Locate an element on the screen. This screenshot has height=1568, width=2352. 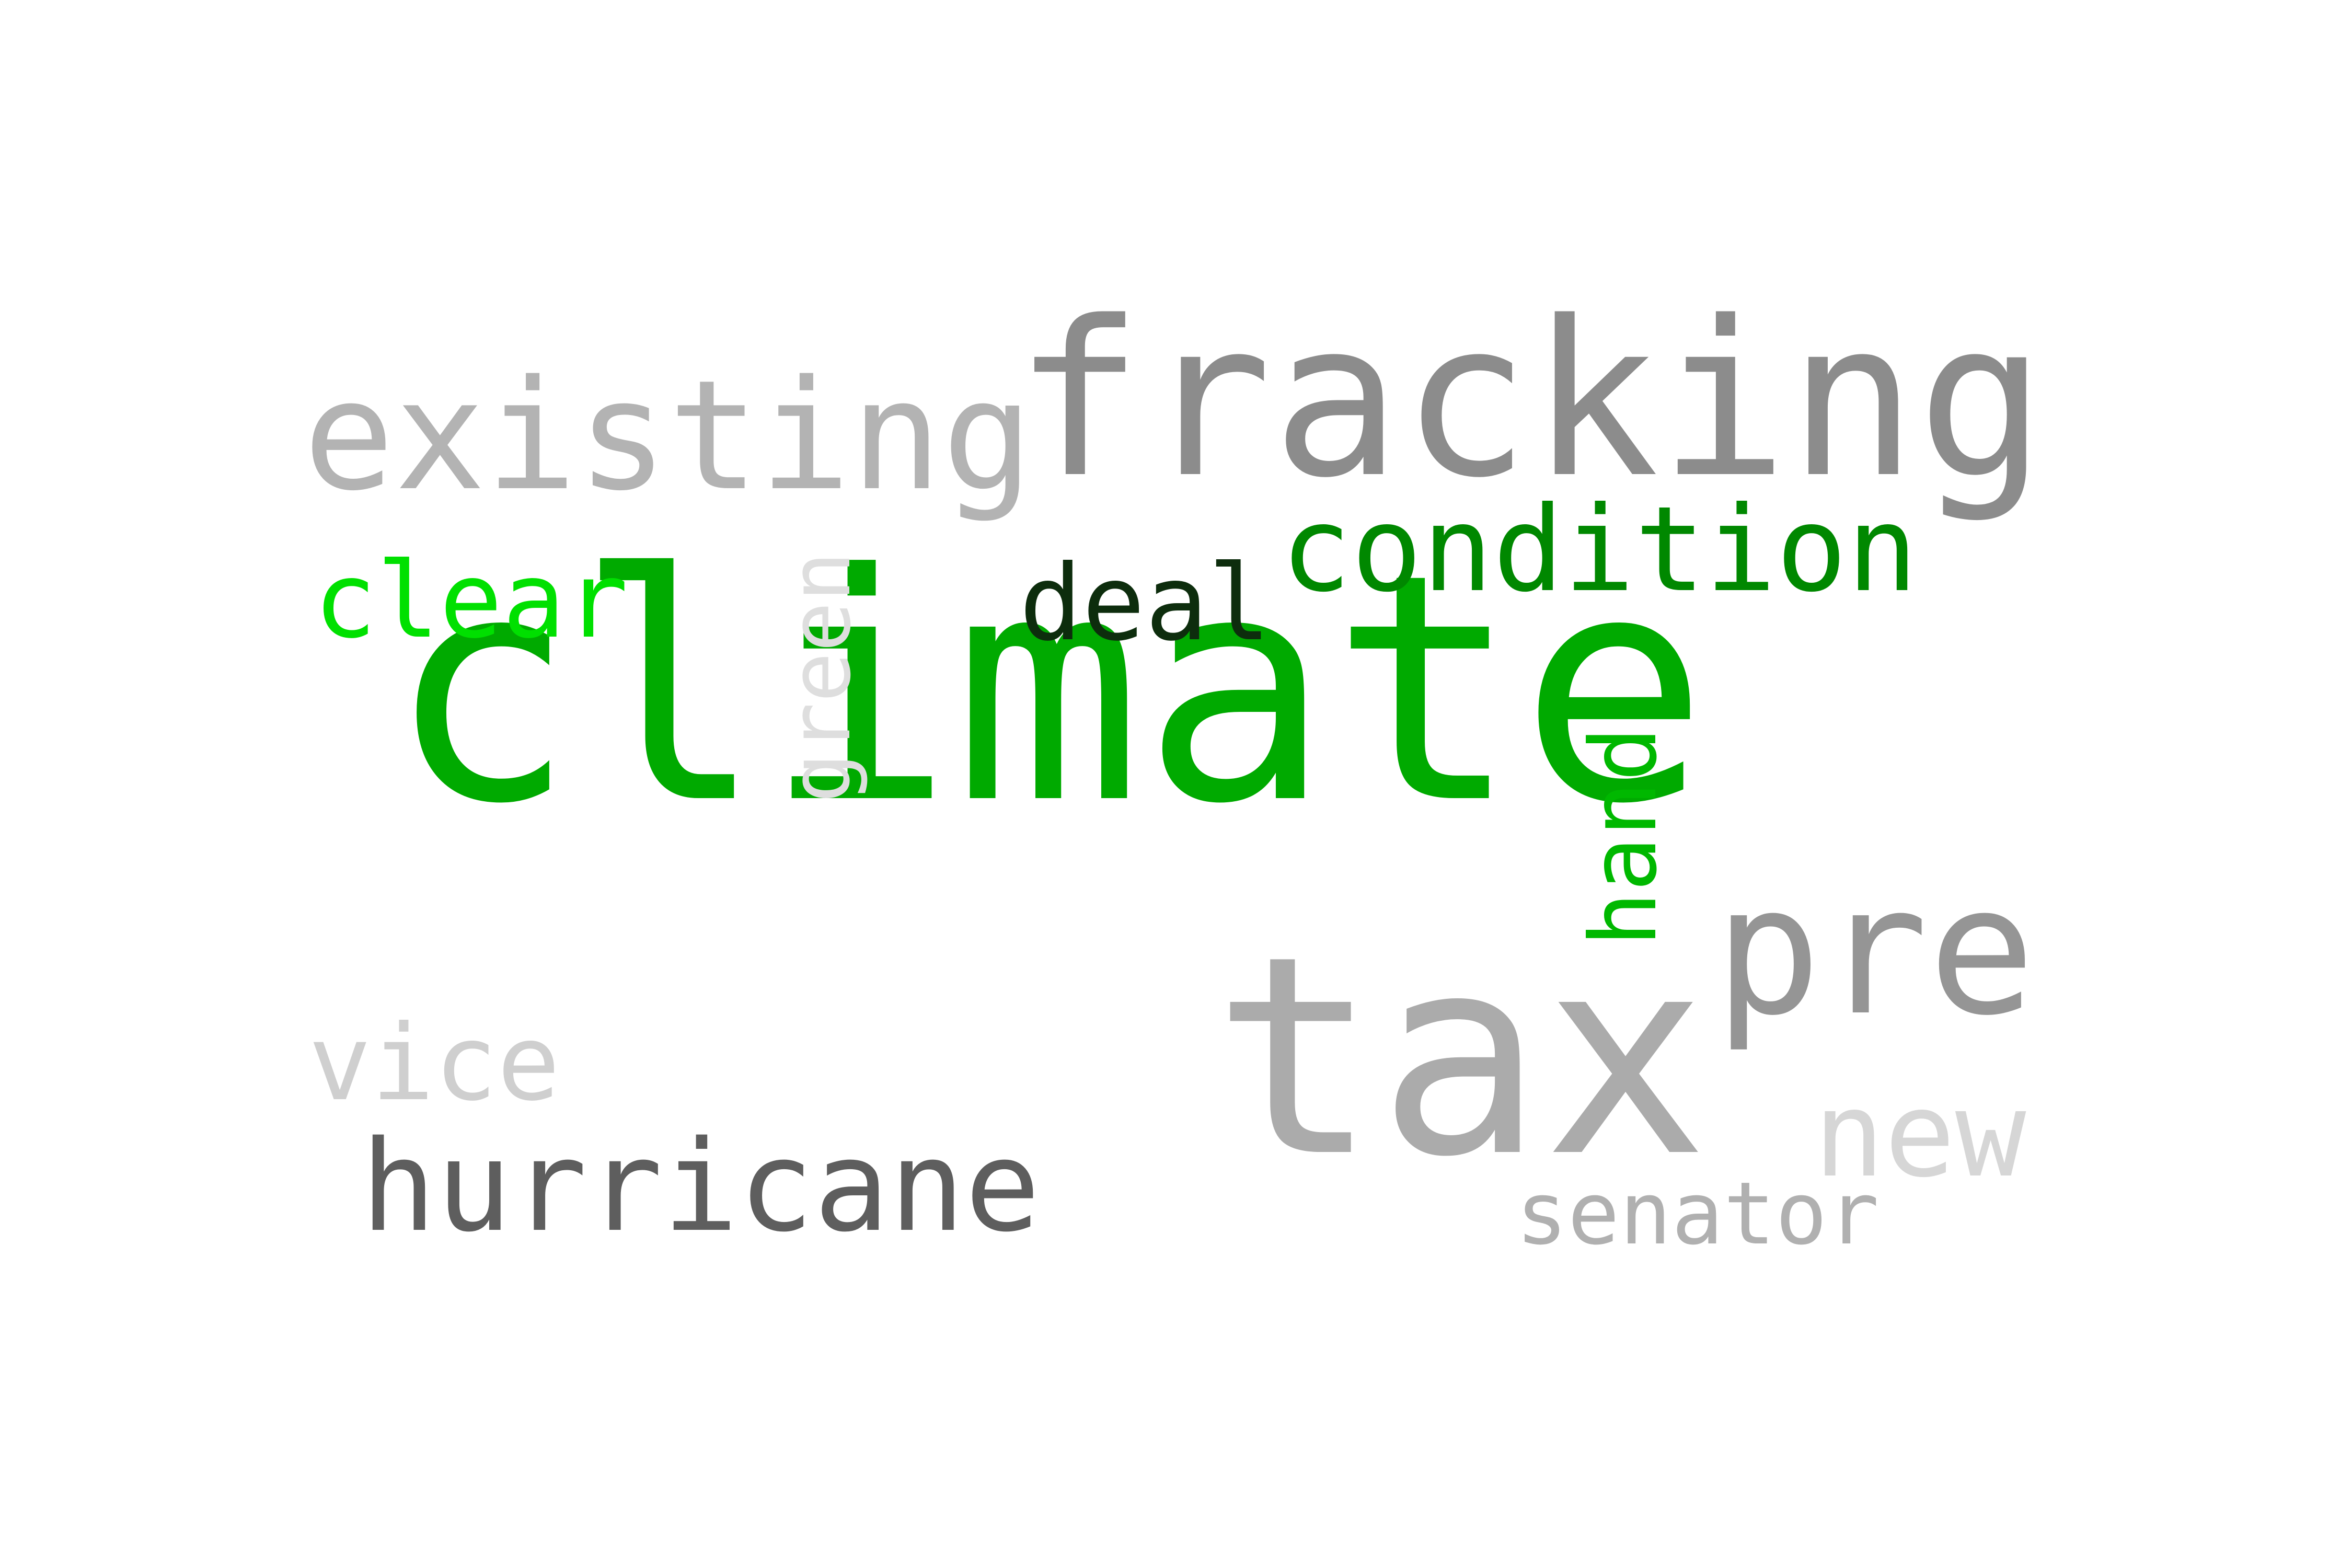
word-new: new is located at coordinates (1920, 1135).